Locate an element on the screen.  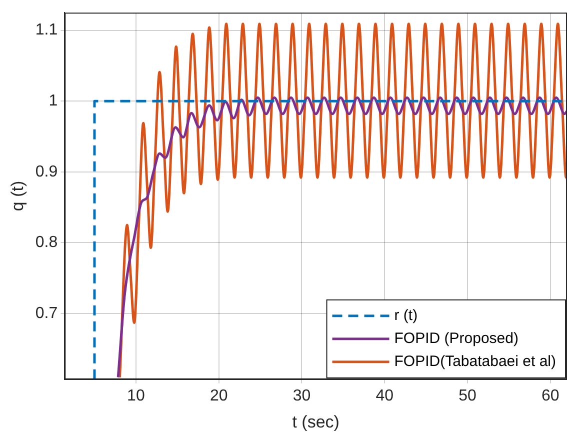
y-axis-title: q (t) is located at coordinates (17, 196).